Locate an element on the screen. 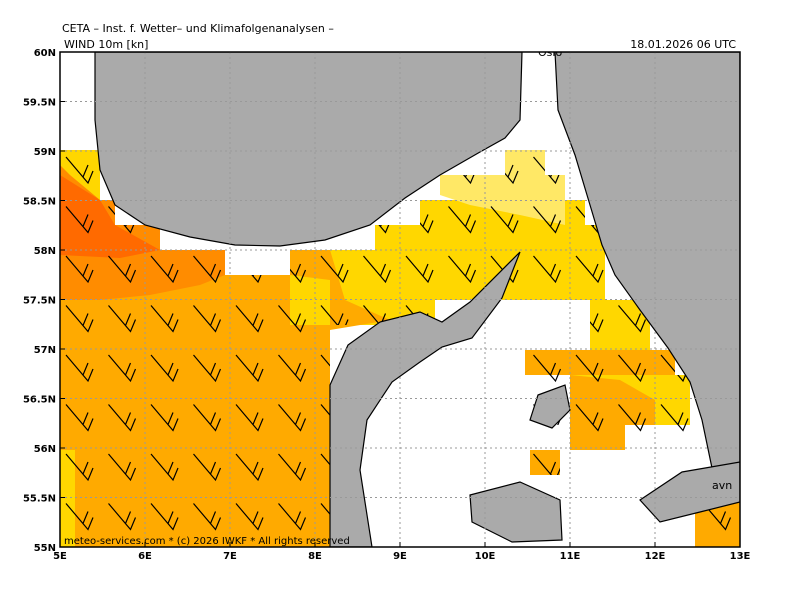 The width and height of the screenshot is (800, 600). place-label: avn is located at coordinates (722, 485).